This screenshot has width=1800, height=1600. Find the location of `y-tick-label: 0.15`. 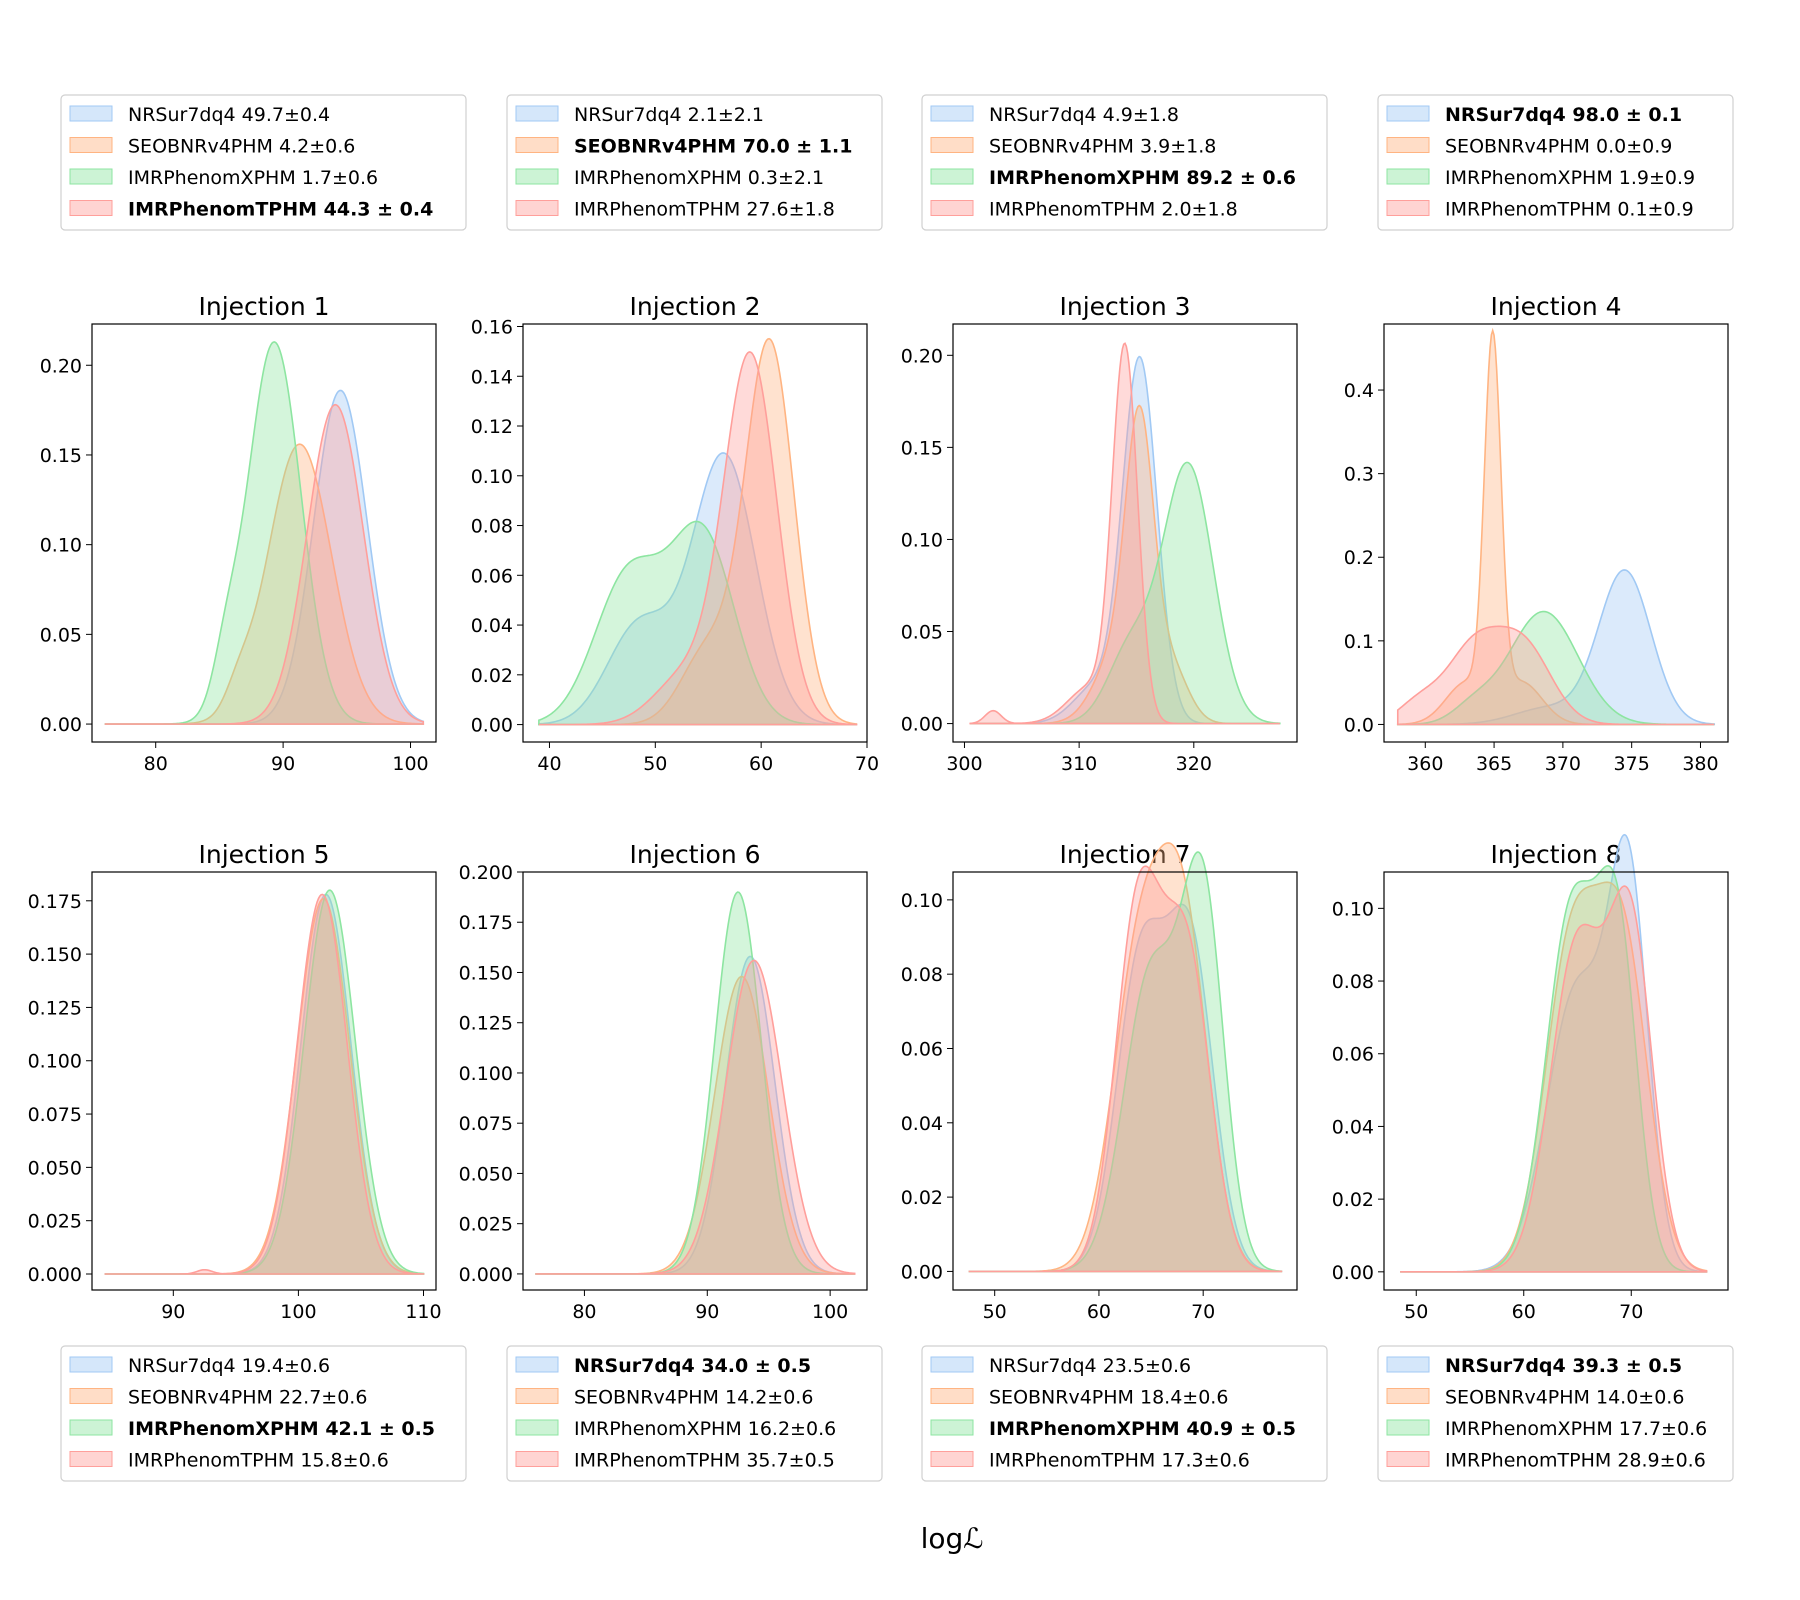

y-tick-label: 0.15 is located at coordinates (61, 456).